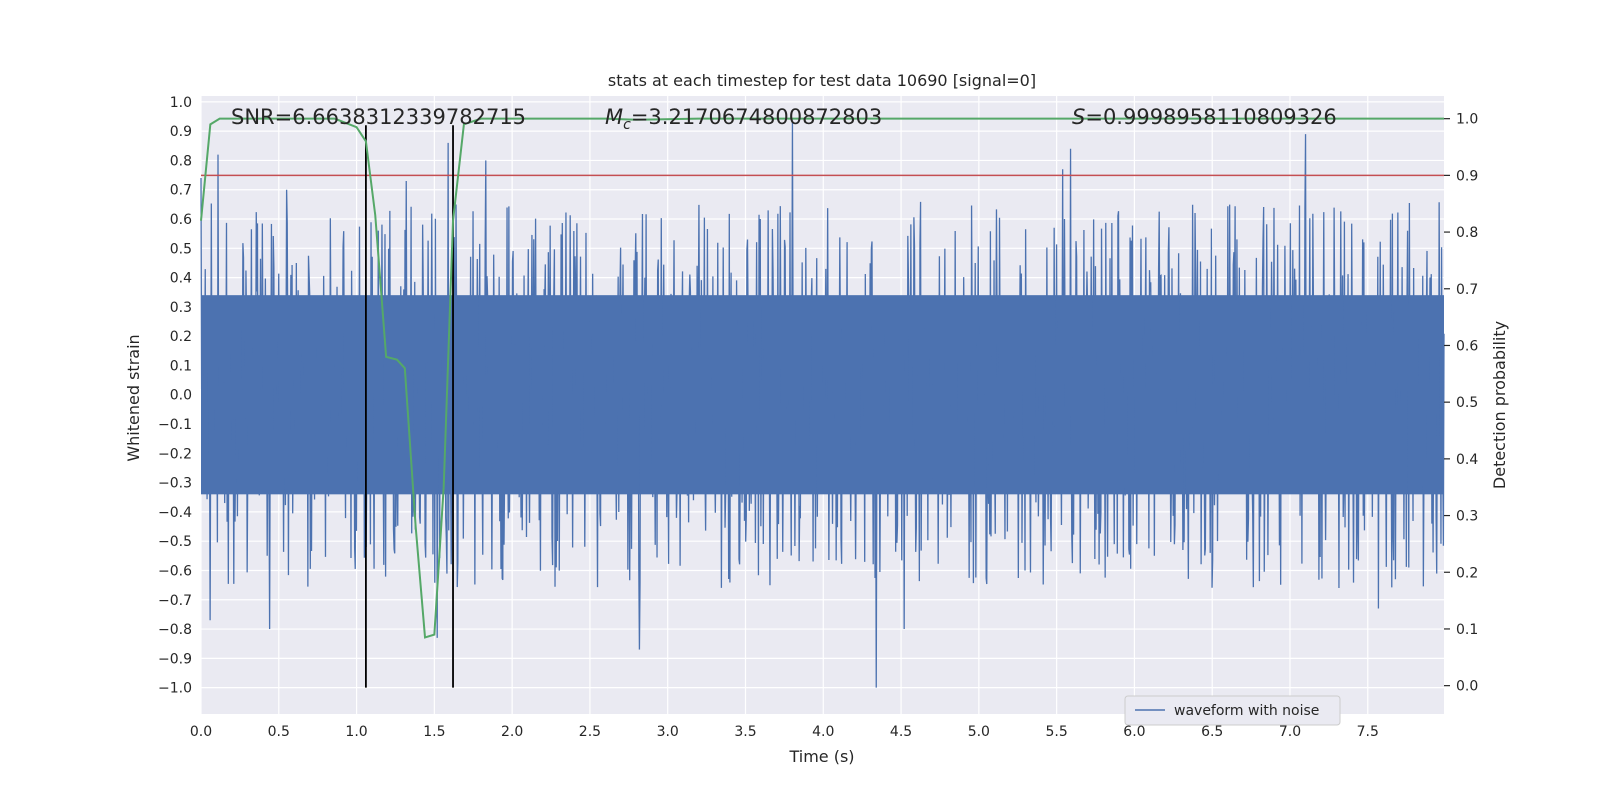 The height and width of the screenshot is (800, 1600). What do you see at coordinates (512, 732) in the screenshot?
I see `x-tick-label: 2.0` at bounding box center [512, 732].